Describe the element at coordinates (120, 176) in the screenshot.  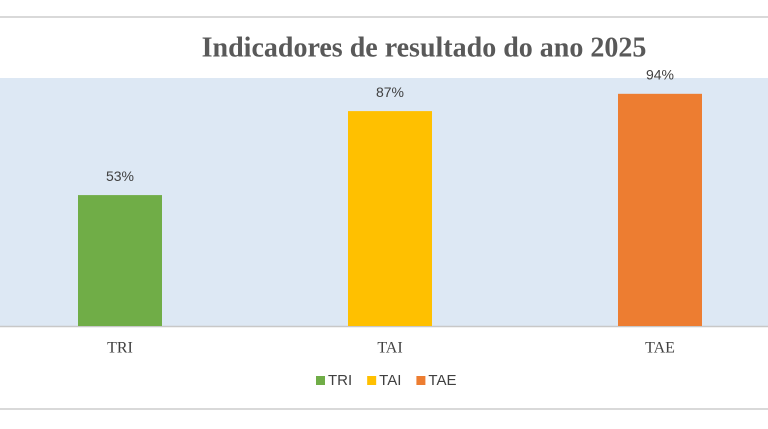
I see `data-label: 53%` at that location.